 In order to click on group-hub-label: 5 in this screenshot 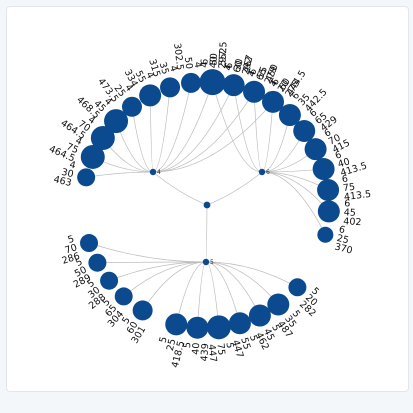, I will do `click(212, 262)`.